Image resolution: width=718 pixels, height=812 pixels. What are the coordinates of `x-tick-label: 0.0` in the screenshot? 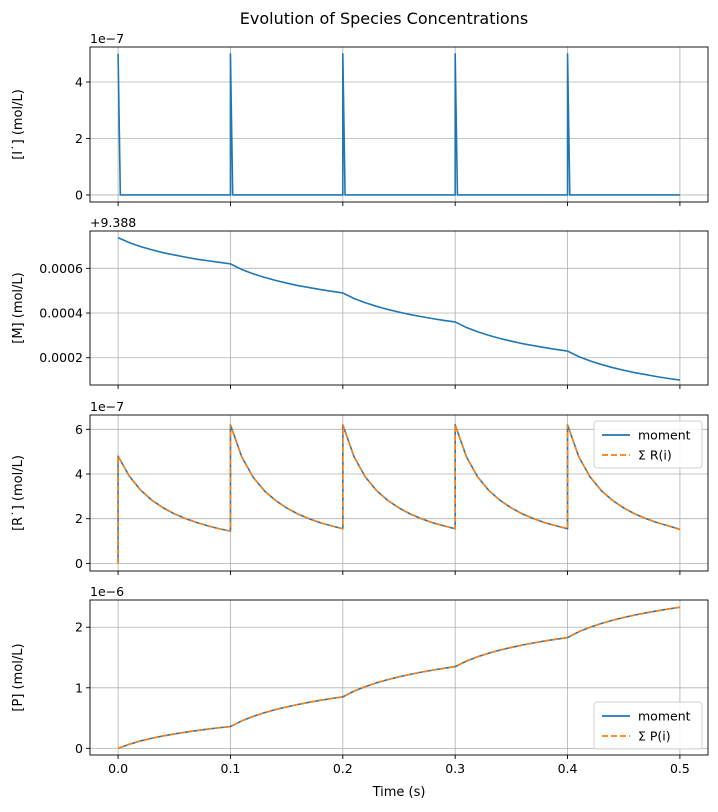 It's located at (118, 768).